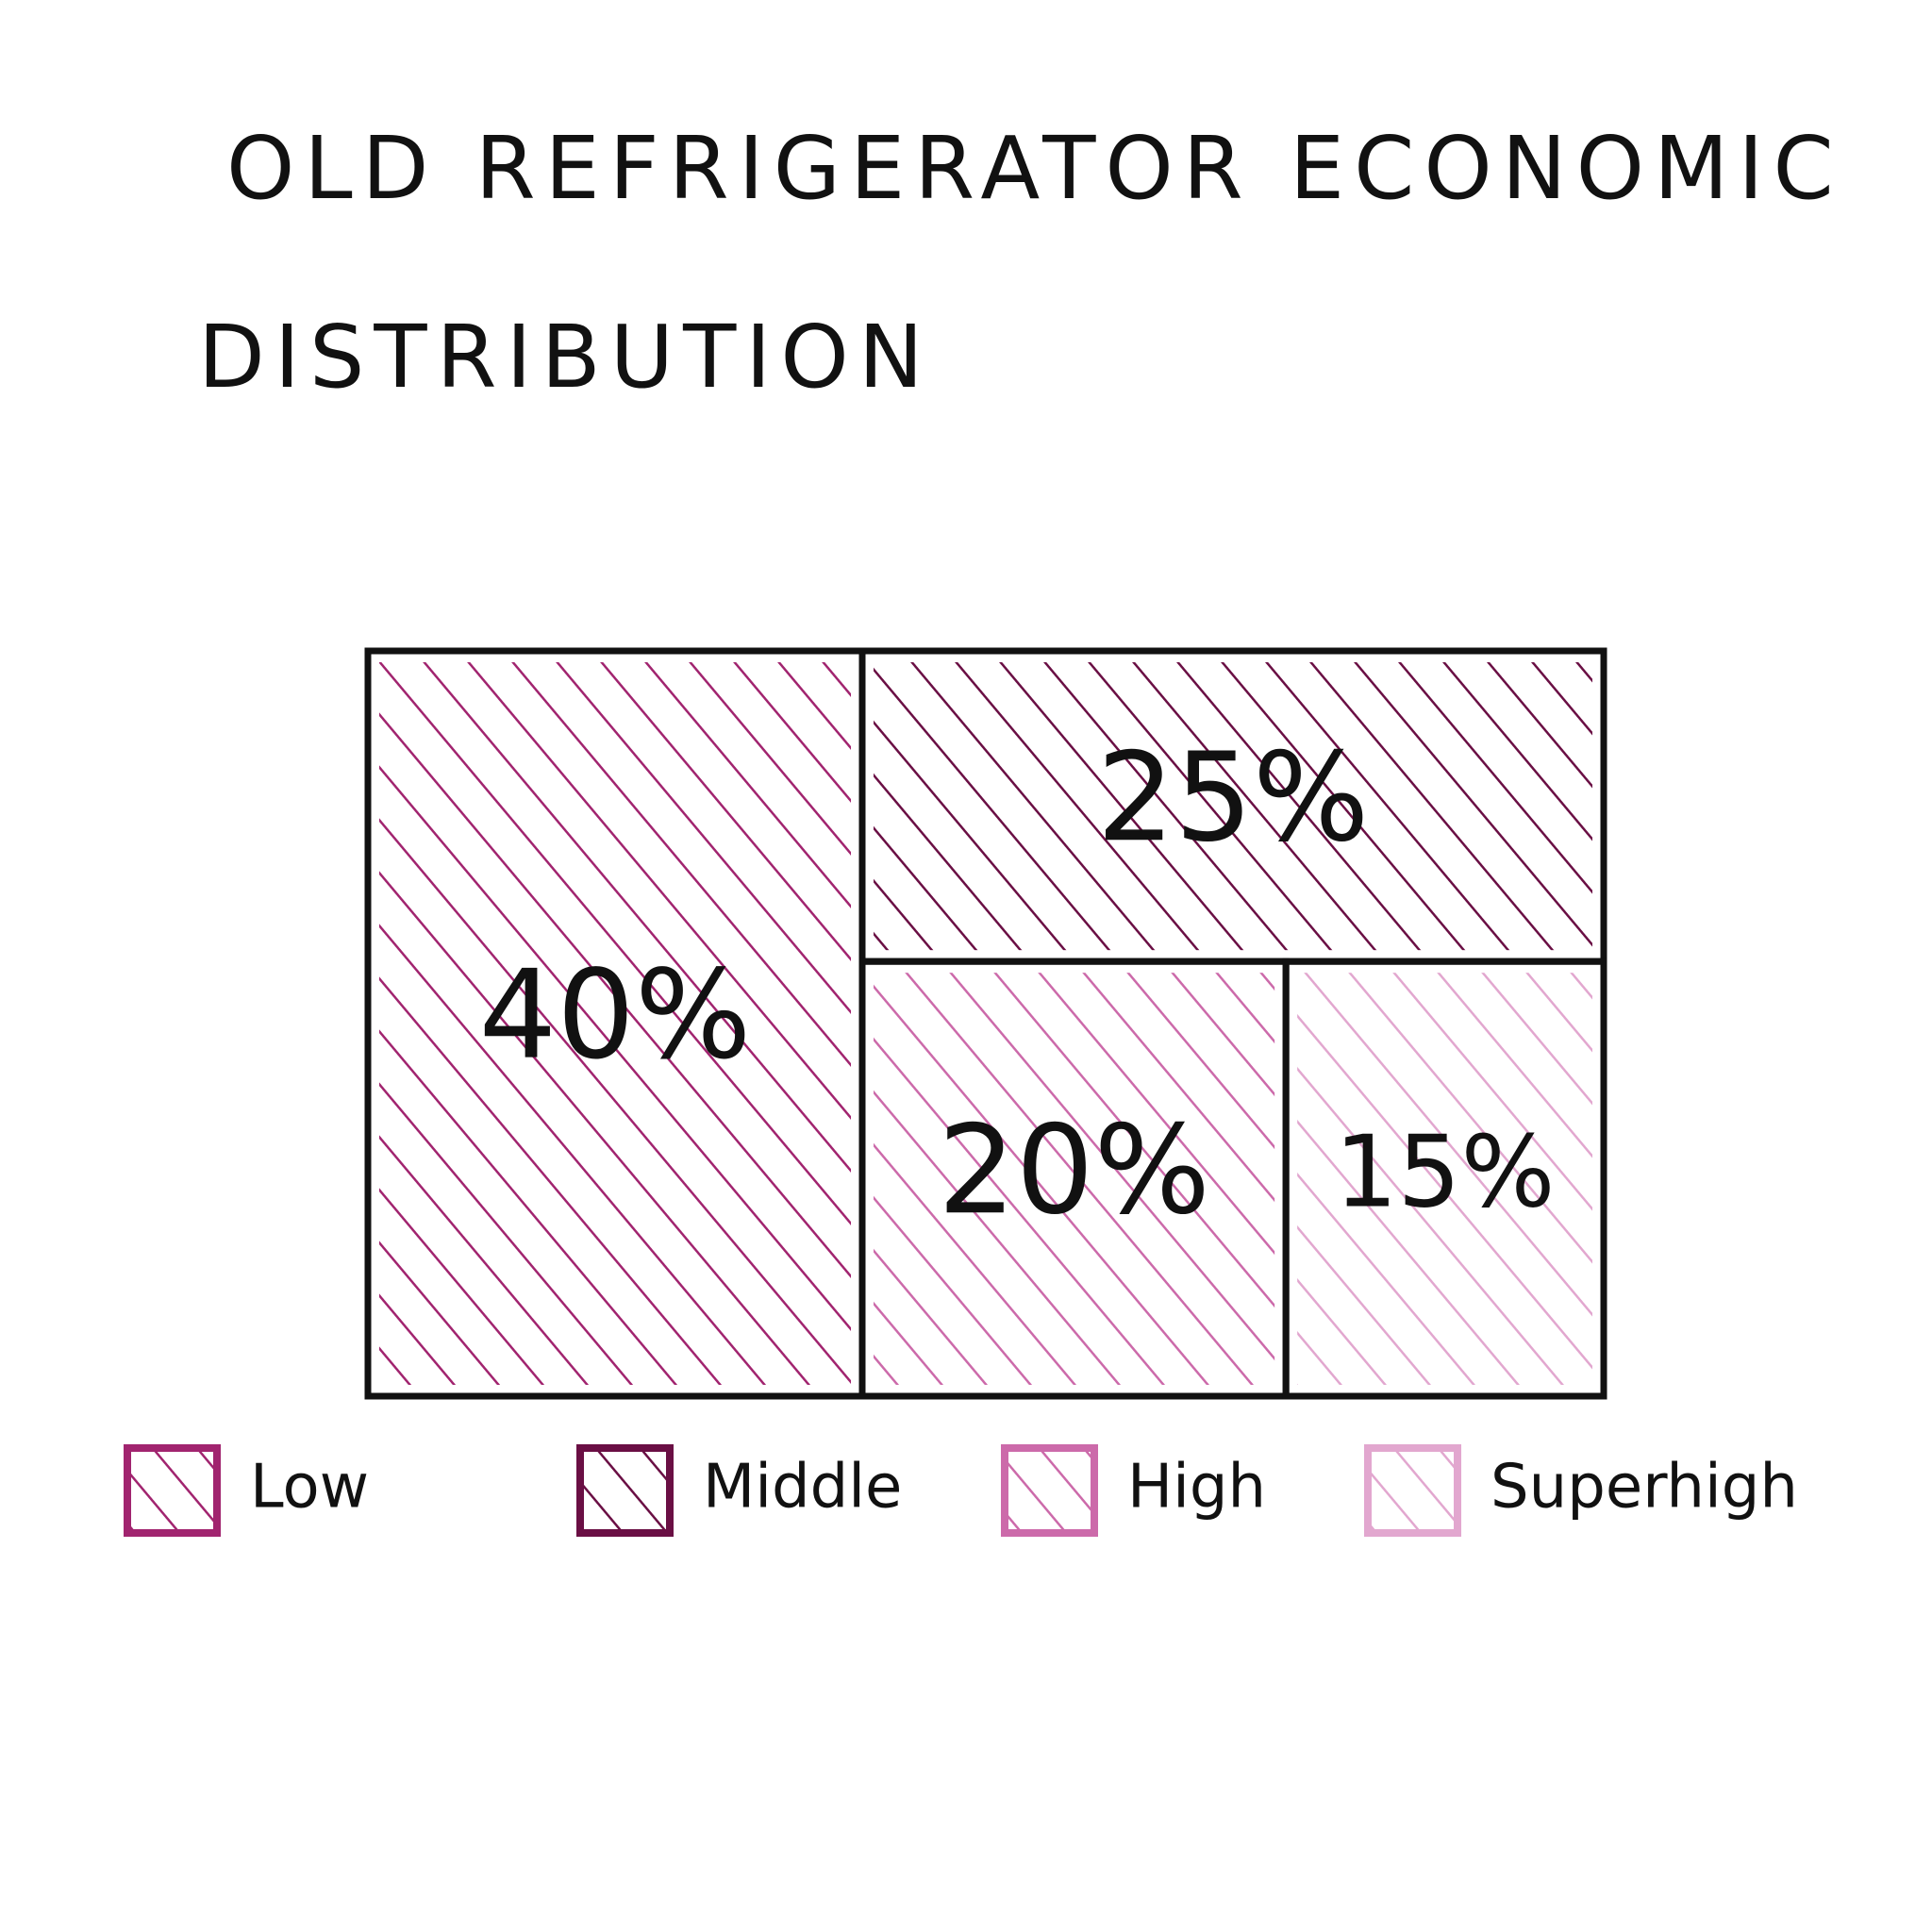 The image size is (1932, 1932). I want to click on legend-label: Low, so click(309, 1488).